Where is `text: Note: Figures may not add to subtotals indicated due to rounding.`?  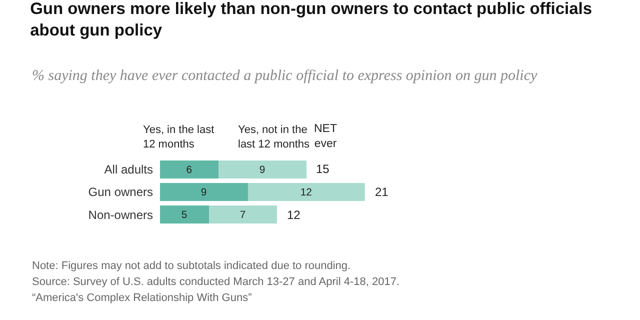
text: Note: Figures may not add to subtotals indicated due to rounding. is located at coordinates (191, 266).